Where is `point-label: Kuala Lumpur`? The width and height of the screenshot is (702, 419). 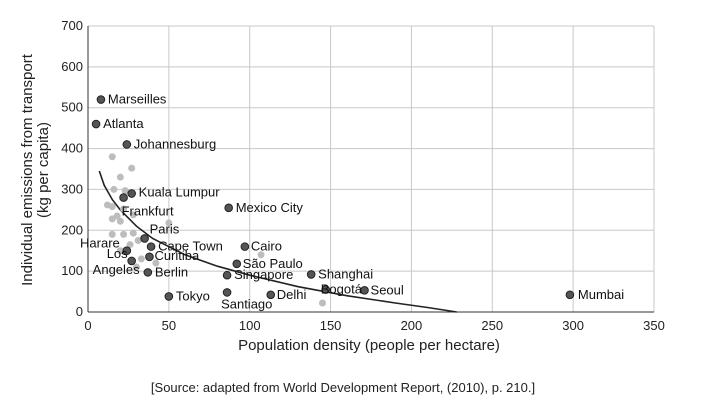
point-label: Kuala Lumpur is located at coordinates (180, 192).